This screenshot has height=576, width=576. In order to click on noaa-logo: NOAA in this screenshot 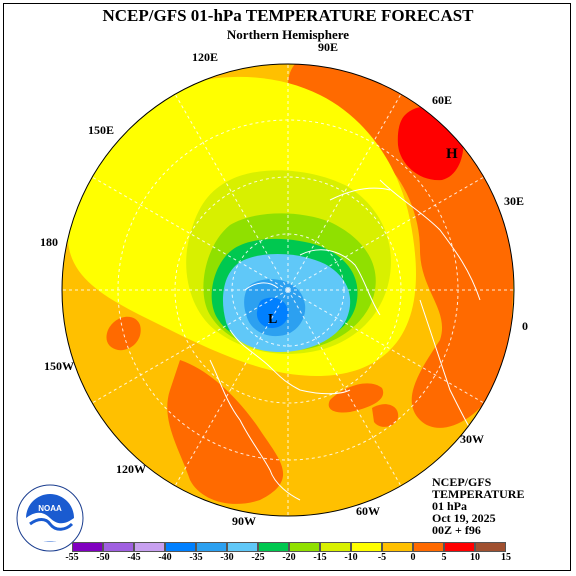, I will do `click(50, 518)`.